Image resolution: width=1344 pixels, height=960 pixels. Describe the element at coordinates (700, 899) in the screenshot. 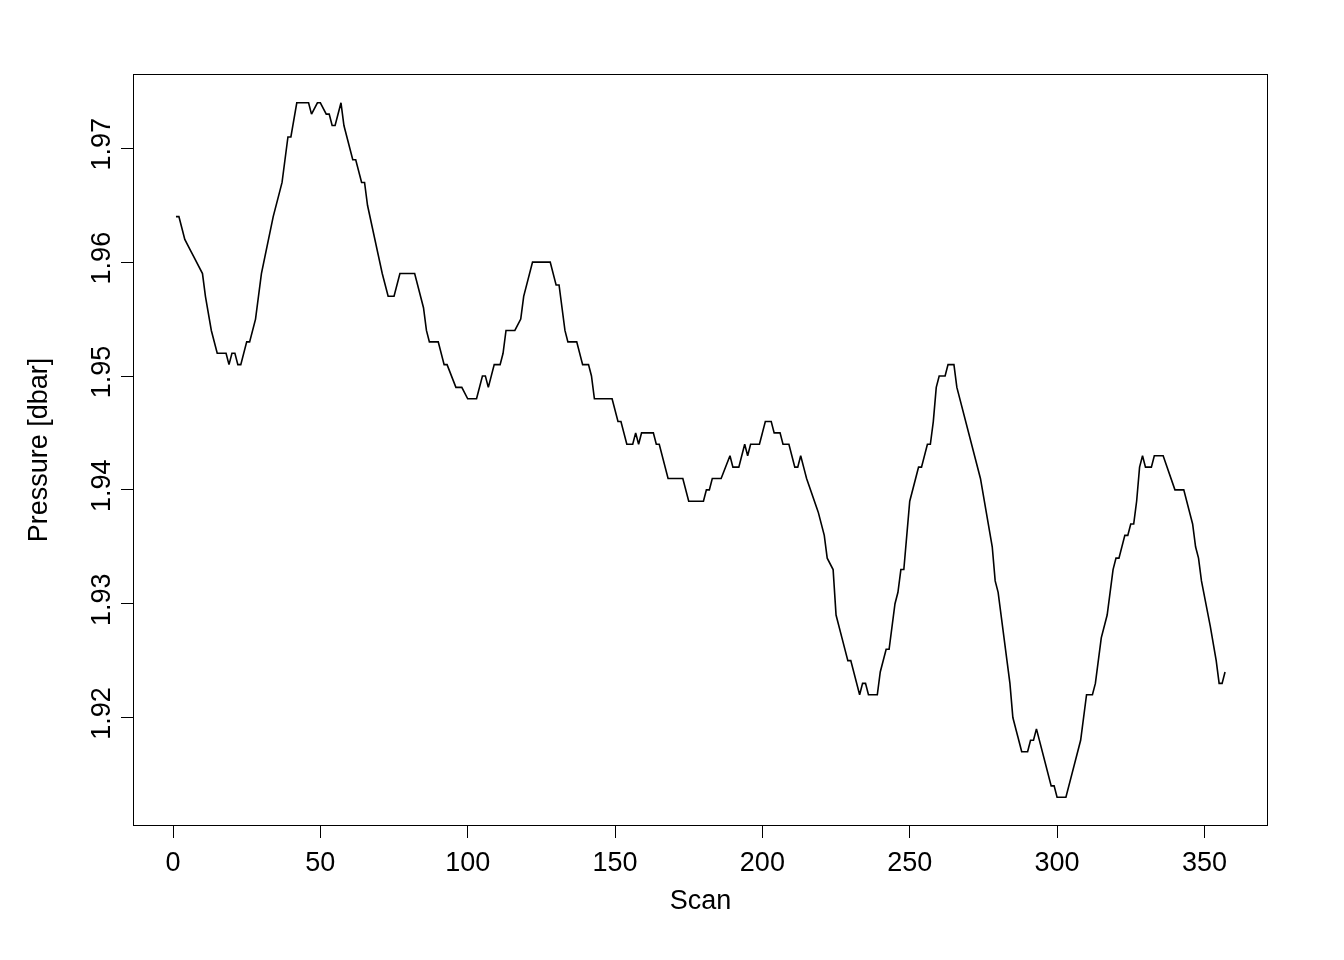

I see `x-axis-title: Scan` at that location.